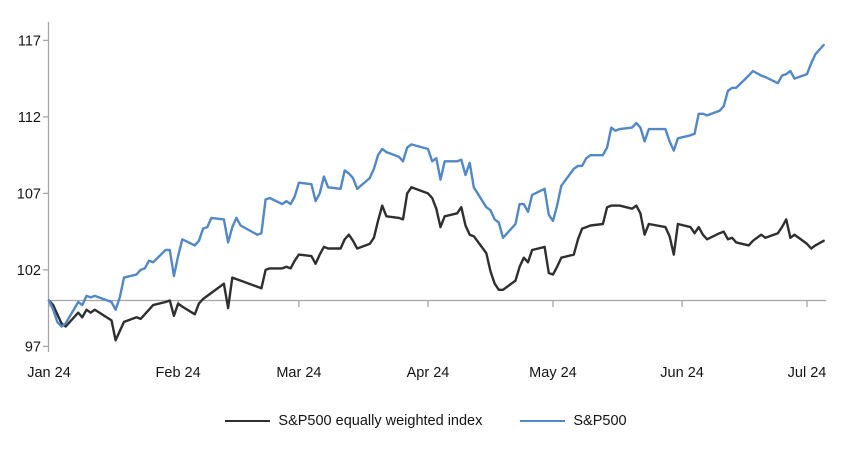 This screenshot has height=453, width=852. What do you see at coordinates (248, 421) in the screenshot?
I see `legend-line-swatch-equal-weight` at bounding box center [248, 421].